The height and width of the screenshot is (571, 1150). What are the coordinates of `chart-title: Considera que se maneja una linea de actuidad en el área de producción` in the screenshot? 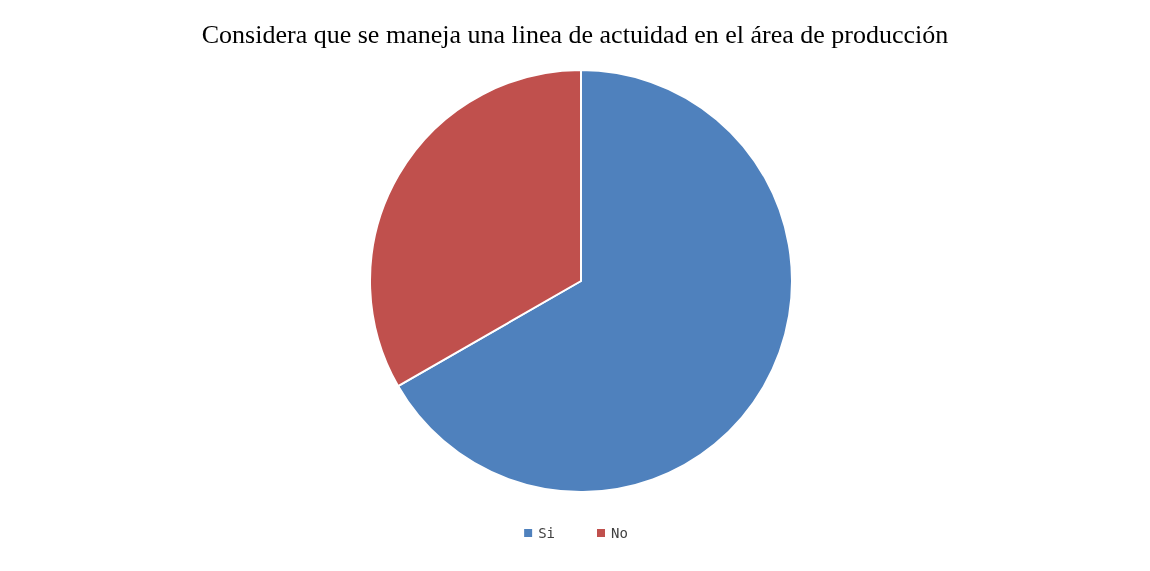 It's located at (575, 34).